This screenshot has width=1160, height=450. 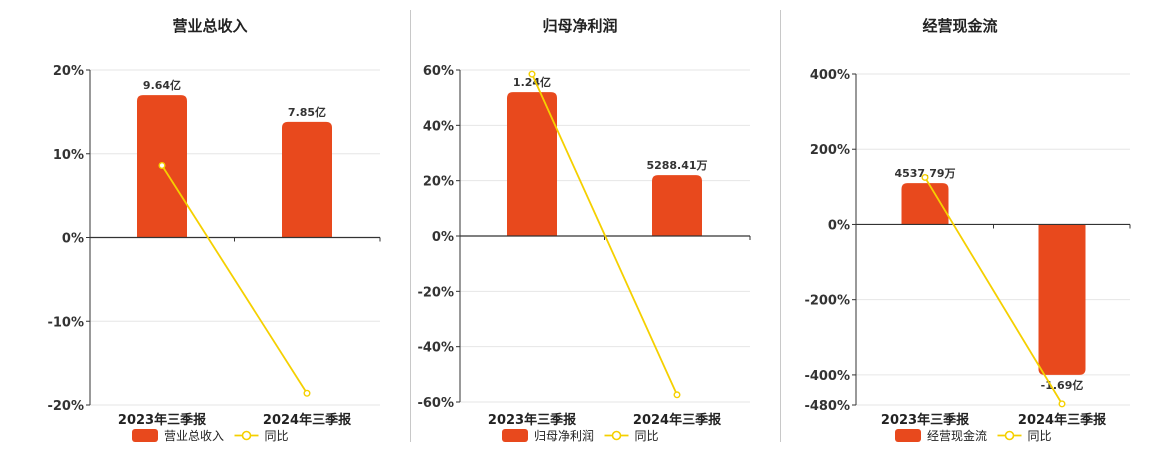 What do you see at coordinates (162, 85) in the screenshot?
I see `data-label: 9.64亿` at bounding box center [162, 85].